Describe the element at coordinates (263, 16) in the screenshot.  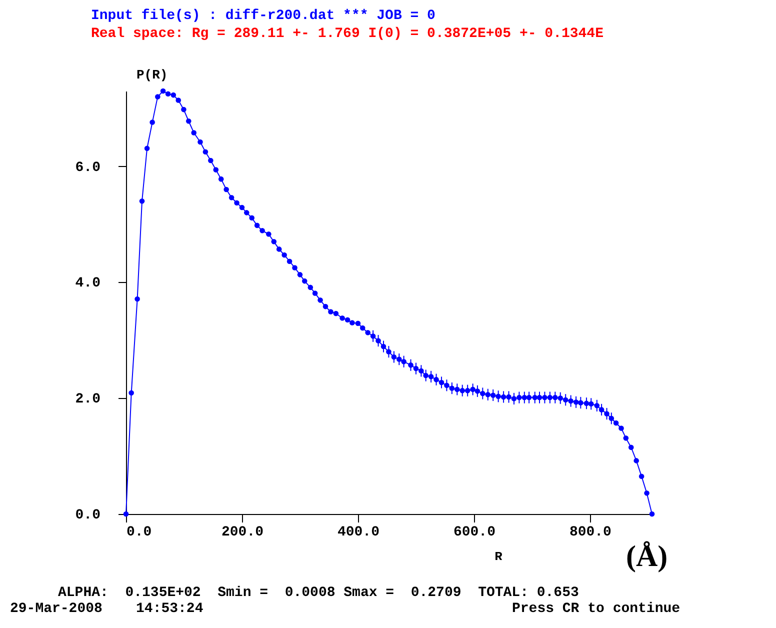
I see `chart-title: Input file(s) : diff-r200.dat *** JOB = 0` at that location.